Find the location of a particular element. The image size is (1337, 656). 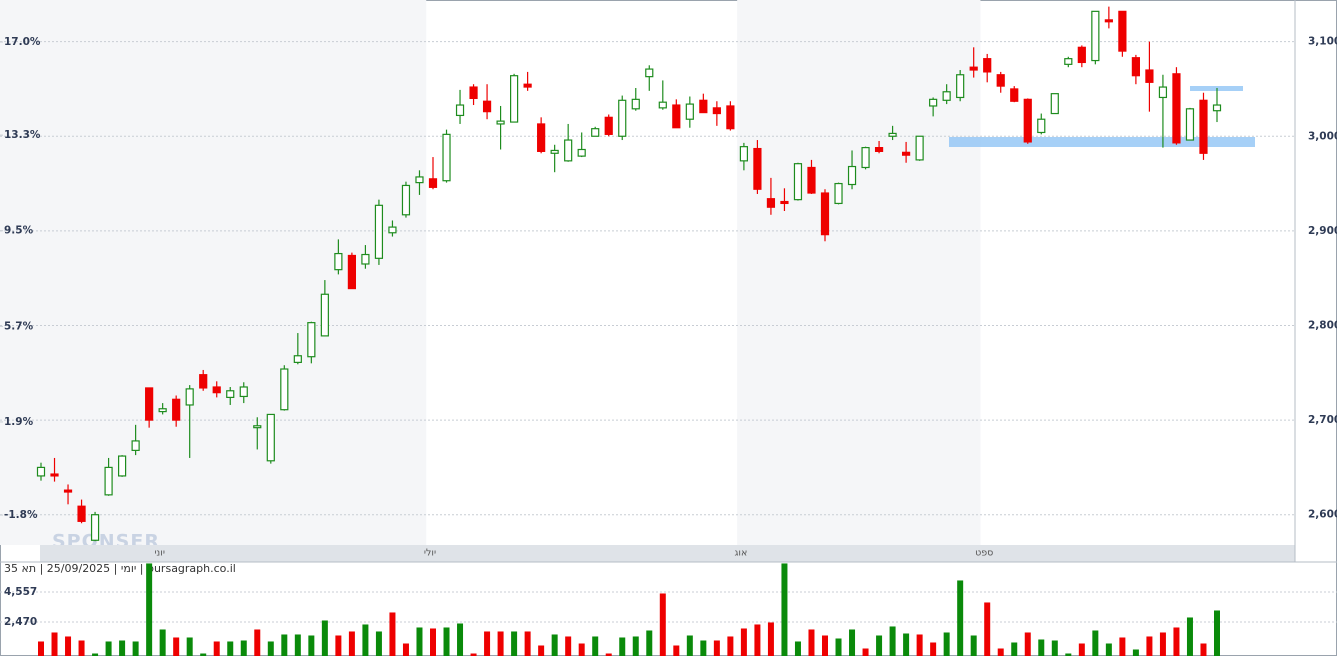

y-tick-label: 2,900 is located at coordinates (1322, 231).